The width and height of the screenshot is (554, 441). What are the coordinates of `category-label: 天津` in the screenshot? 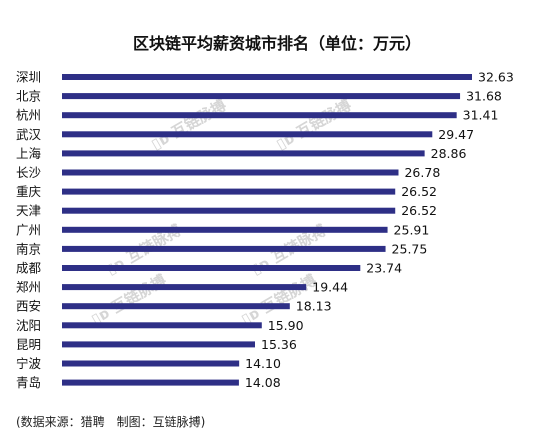 It's located at (28, 210).